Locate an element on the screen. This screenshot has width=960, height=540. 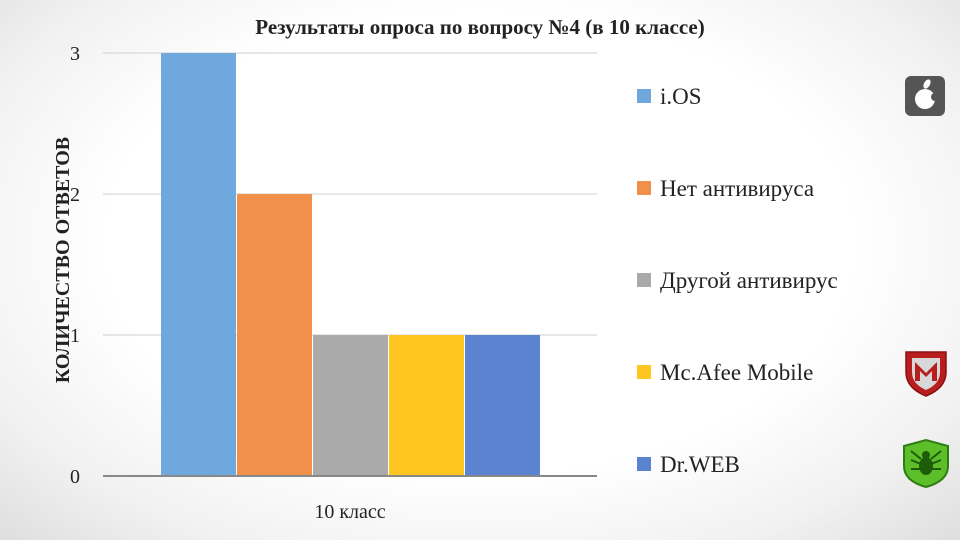
legend-item: Mc.Afee Mobile is located at coordinates (725, 372).